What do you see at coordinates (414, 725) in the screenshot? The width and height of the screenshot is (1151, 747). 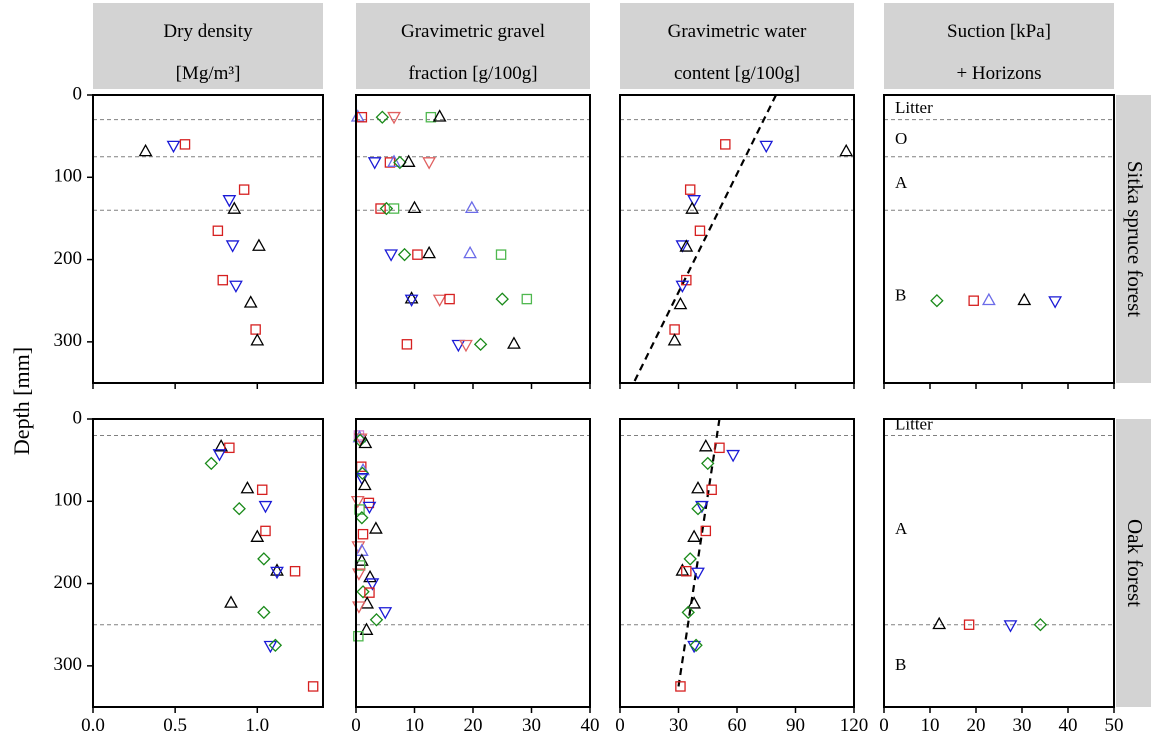 I see `x-tick-label: 10` at bounding box center [414, 725].